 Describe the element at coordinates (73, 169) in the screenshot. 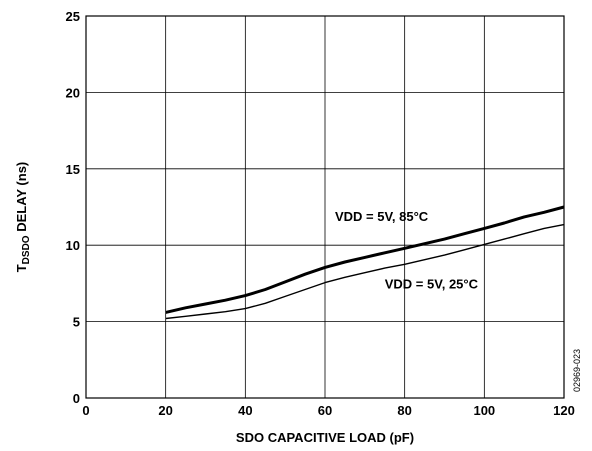

I see `y-tick-label: 15` at that location.